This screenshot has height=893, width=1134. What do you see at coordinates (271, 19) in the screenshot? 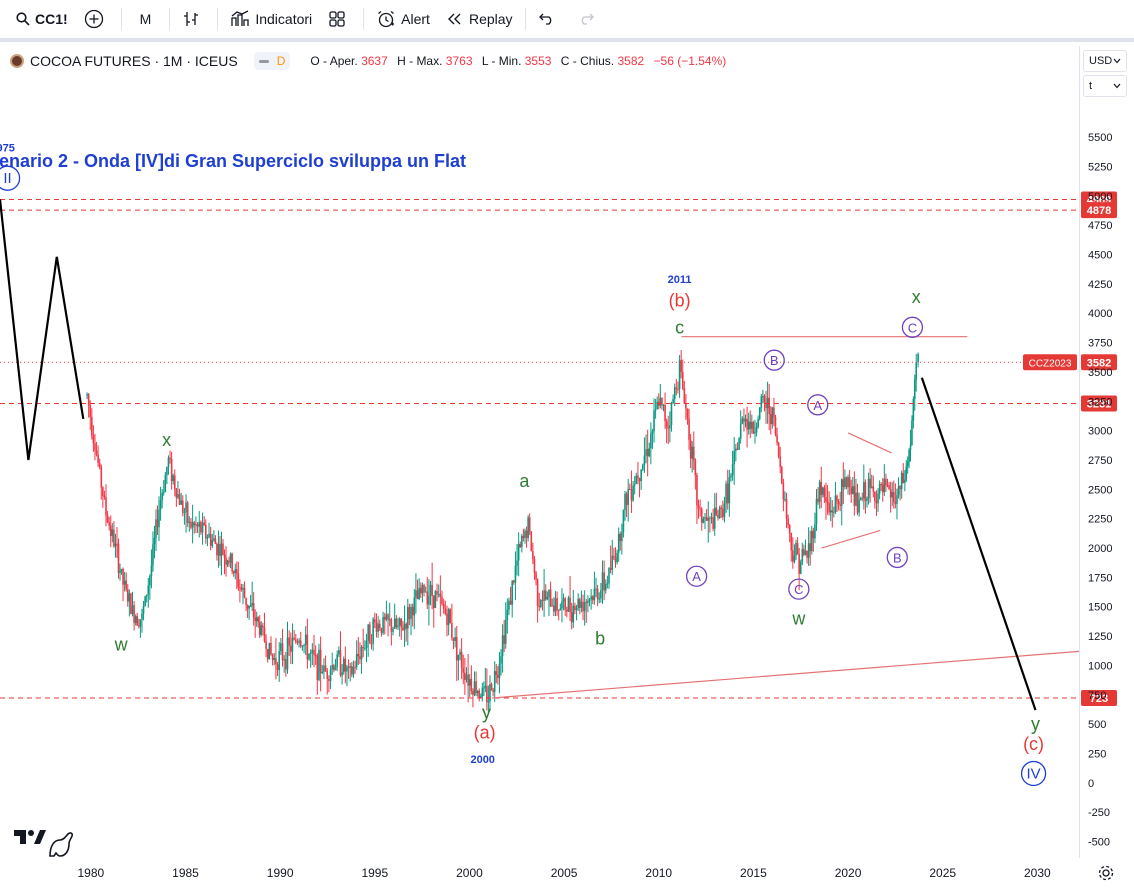
I see `indicators-button: Indicatori` at bounding box center [271, 19].